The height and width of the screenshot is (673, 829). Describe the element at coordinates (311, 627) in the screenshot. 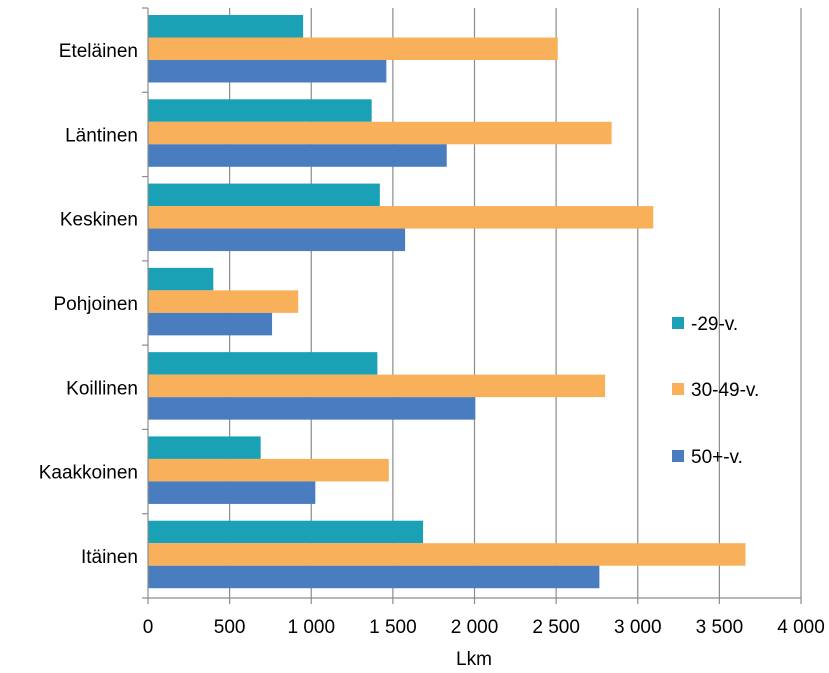

I see `x-tick-label: 1 000` at that location.